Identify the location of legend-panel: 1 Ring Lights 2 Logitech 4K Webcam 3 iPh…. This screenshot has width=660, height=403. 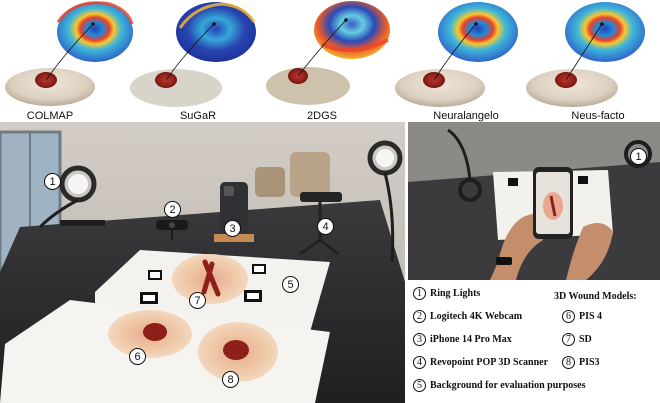
(534, 341).